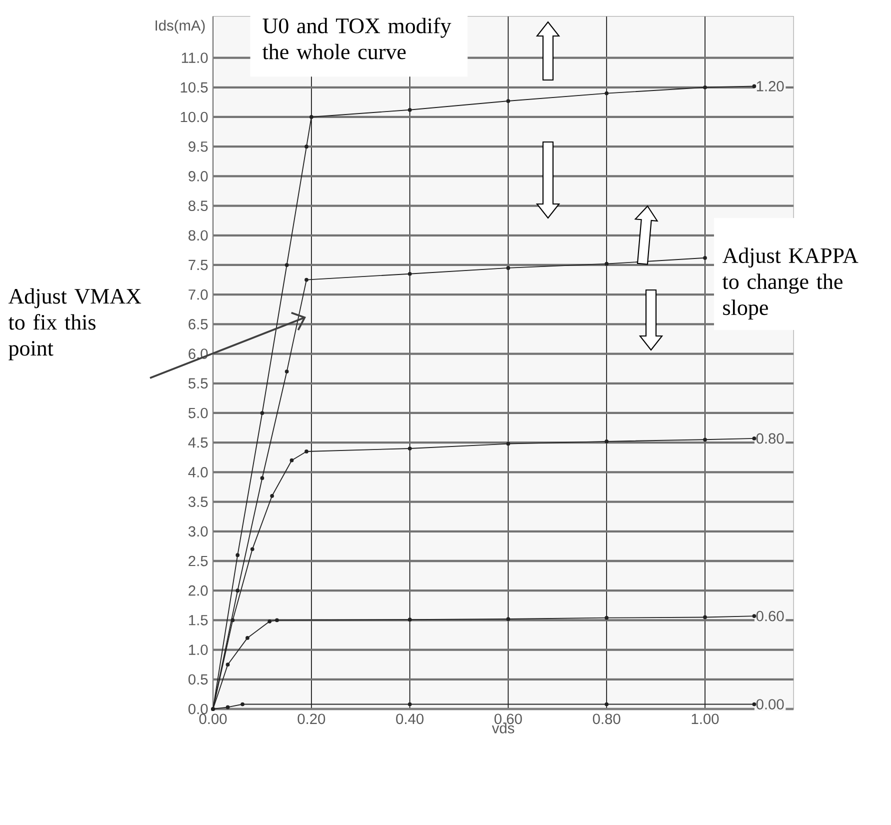  What do you see at coordinates (770, 704) in the screenshot?
I see `series-label: 0.00` at bounding box center [770, 704].